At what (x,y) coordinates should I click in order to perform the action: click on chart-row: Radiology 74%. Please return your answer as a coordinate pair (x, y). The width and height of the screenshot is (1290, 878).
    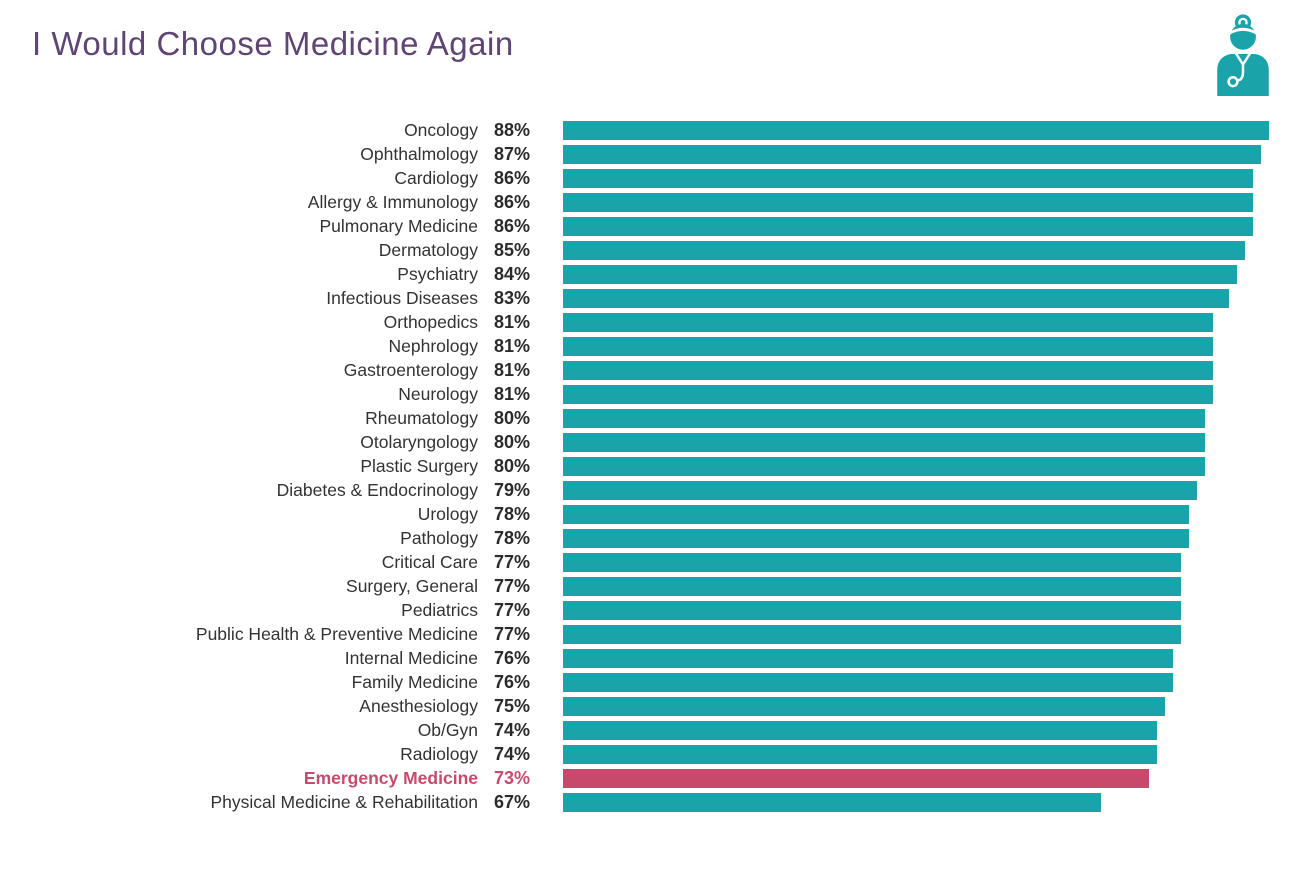
    Looking at the image, I should click on (653, 754).